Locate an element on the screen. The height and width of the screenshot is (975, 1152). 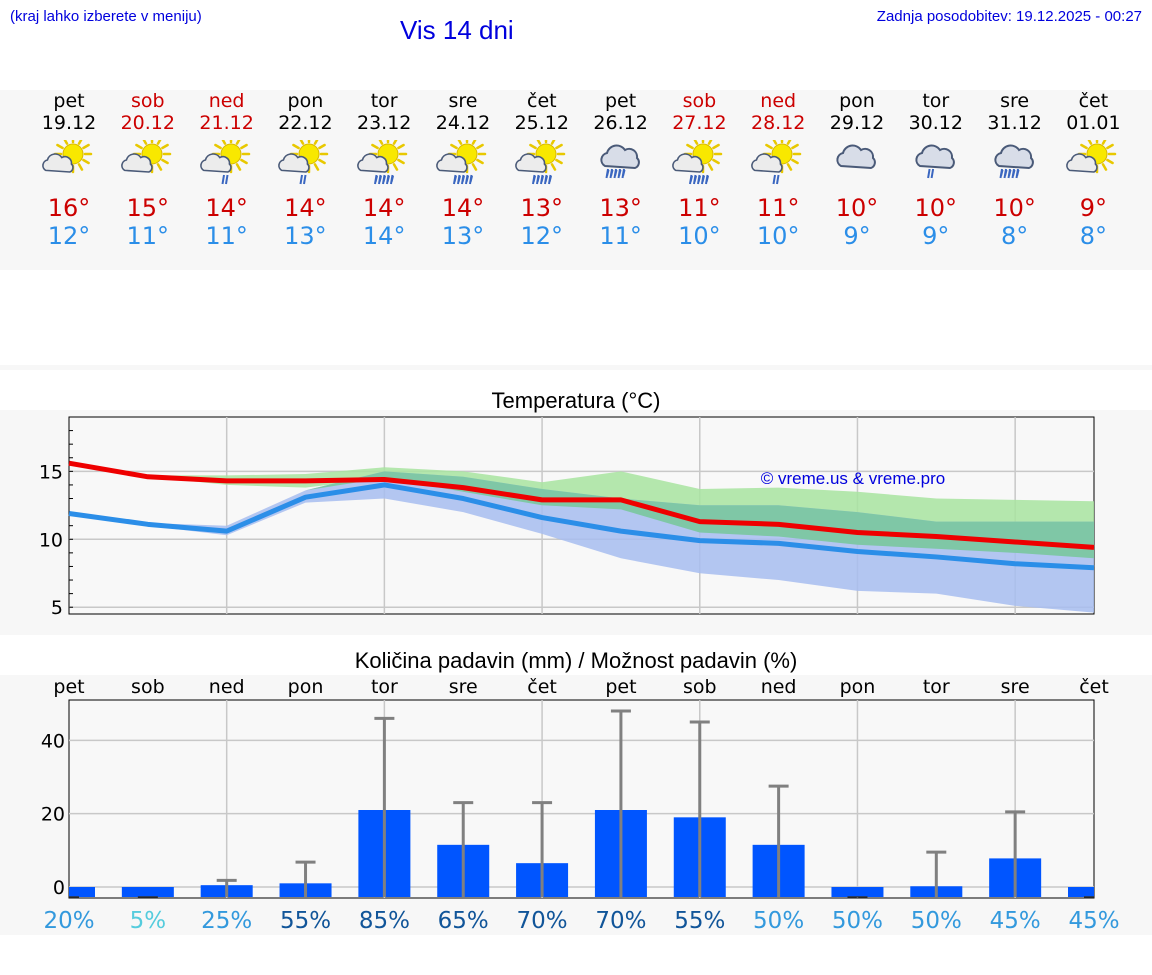
day-date: 30.12 is located at coordinates (935, 123).